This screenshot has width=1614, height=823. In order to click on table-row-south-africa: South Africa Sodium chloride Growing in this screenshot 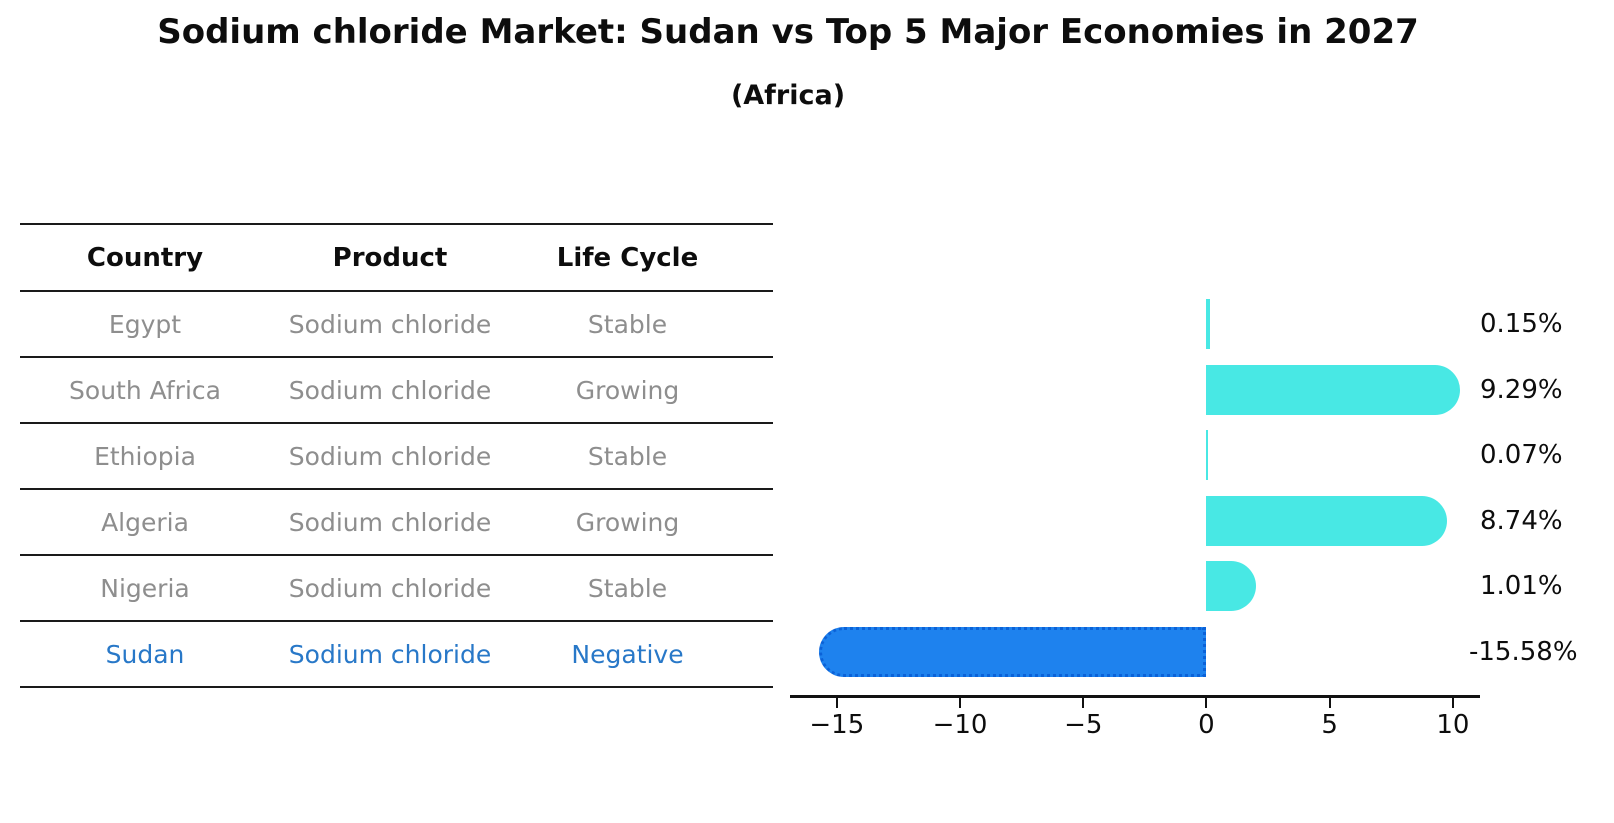, I will do `click(396, 391)`.